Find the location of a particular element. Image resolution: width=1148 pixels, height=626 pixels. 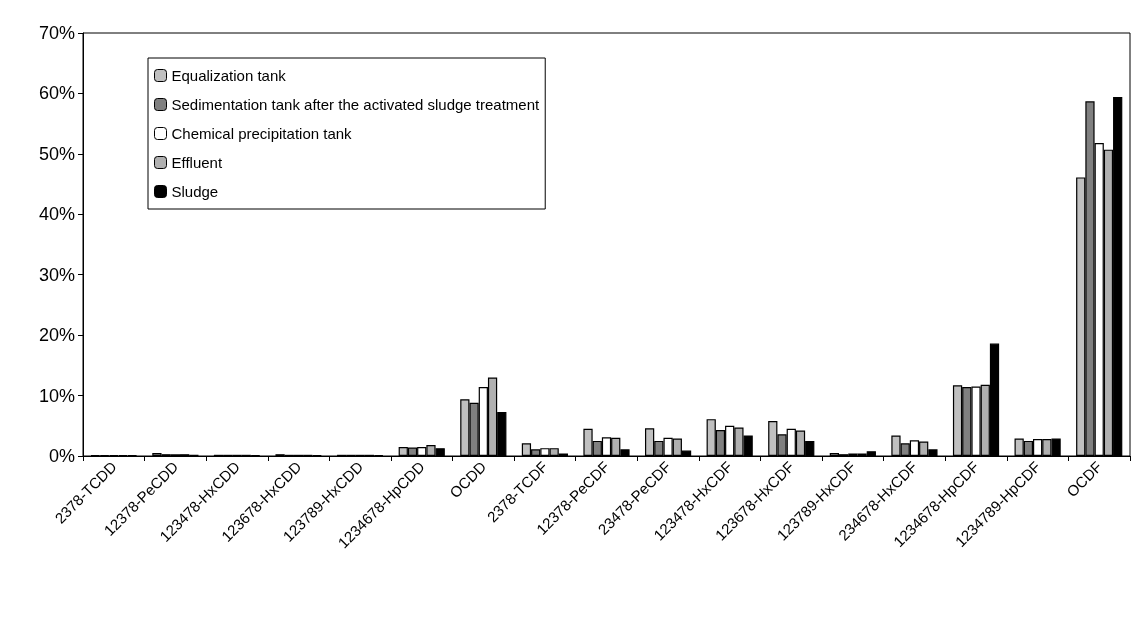

legend-label: Sludge is located at coordinates (195, 191).